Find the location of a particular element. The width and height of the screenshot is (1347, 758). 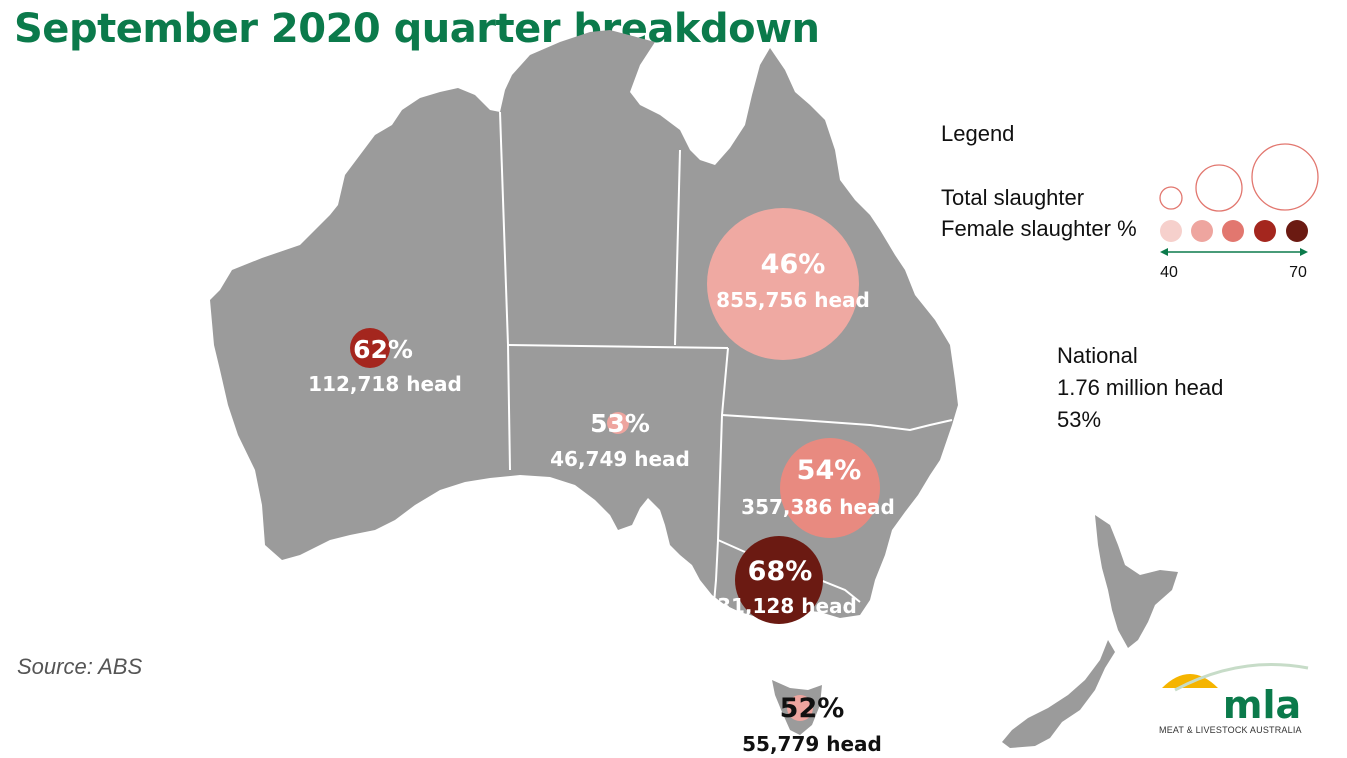

page-title: September 2020 quarter breakdown is located at coordinates (417, 29).